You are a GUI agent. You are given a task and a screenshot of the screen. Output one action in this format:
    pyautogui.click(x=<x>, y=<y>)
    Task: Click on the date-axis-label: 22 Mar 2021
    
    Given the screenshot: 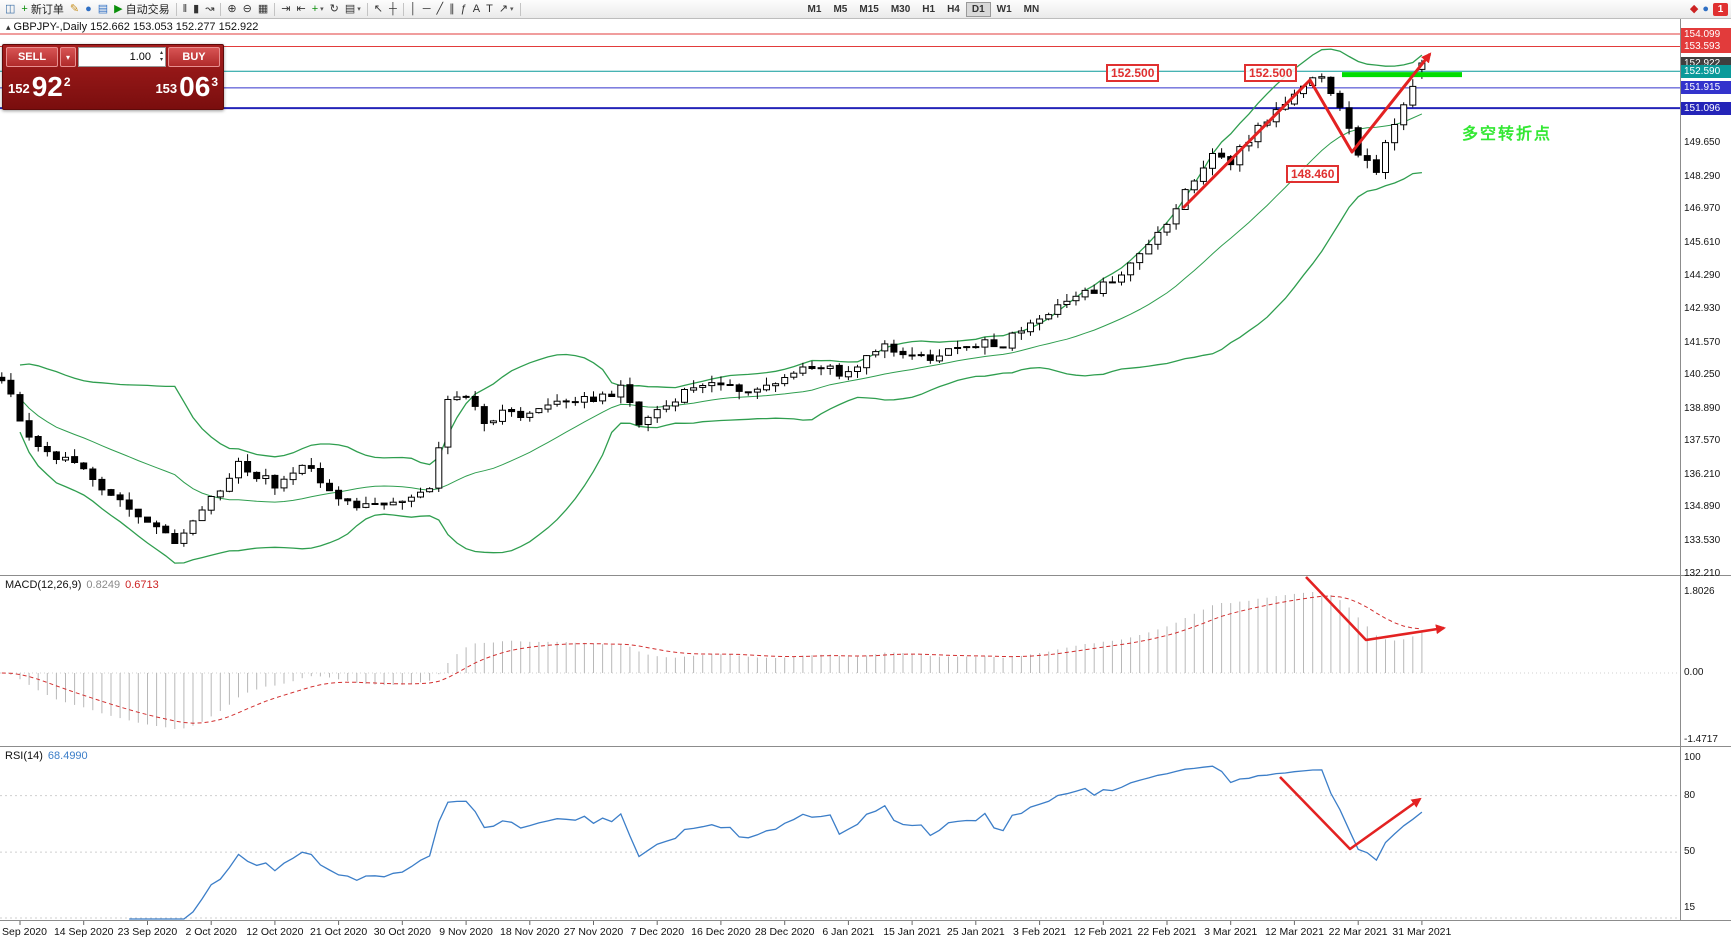 What is the action you would take?
    pyautogui.click(x=1358, y=932)
    